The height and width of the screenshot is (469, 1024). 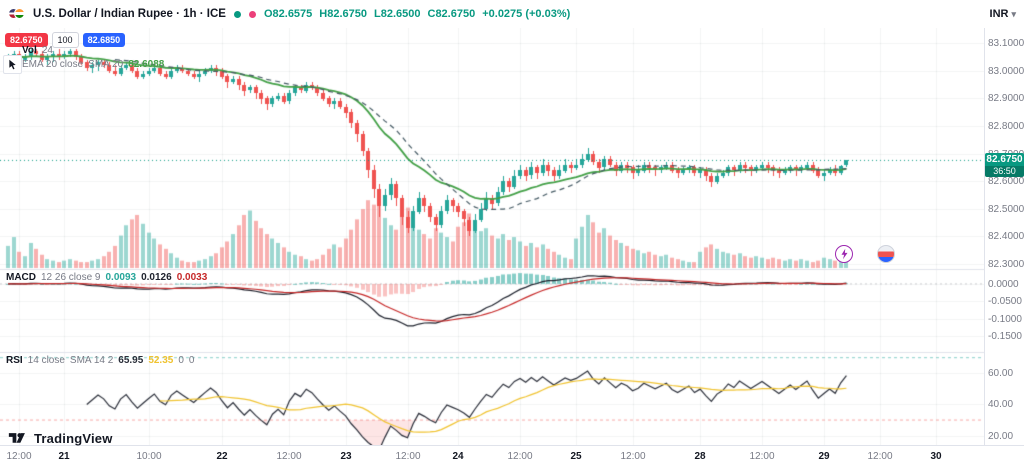 I want to click on change-value: +0.0275 (+0.03%), so click(x=526, y=14).